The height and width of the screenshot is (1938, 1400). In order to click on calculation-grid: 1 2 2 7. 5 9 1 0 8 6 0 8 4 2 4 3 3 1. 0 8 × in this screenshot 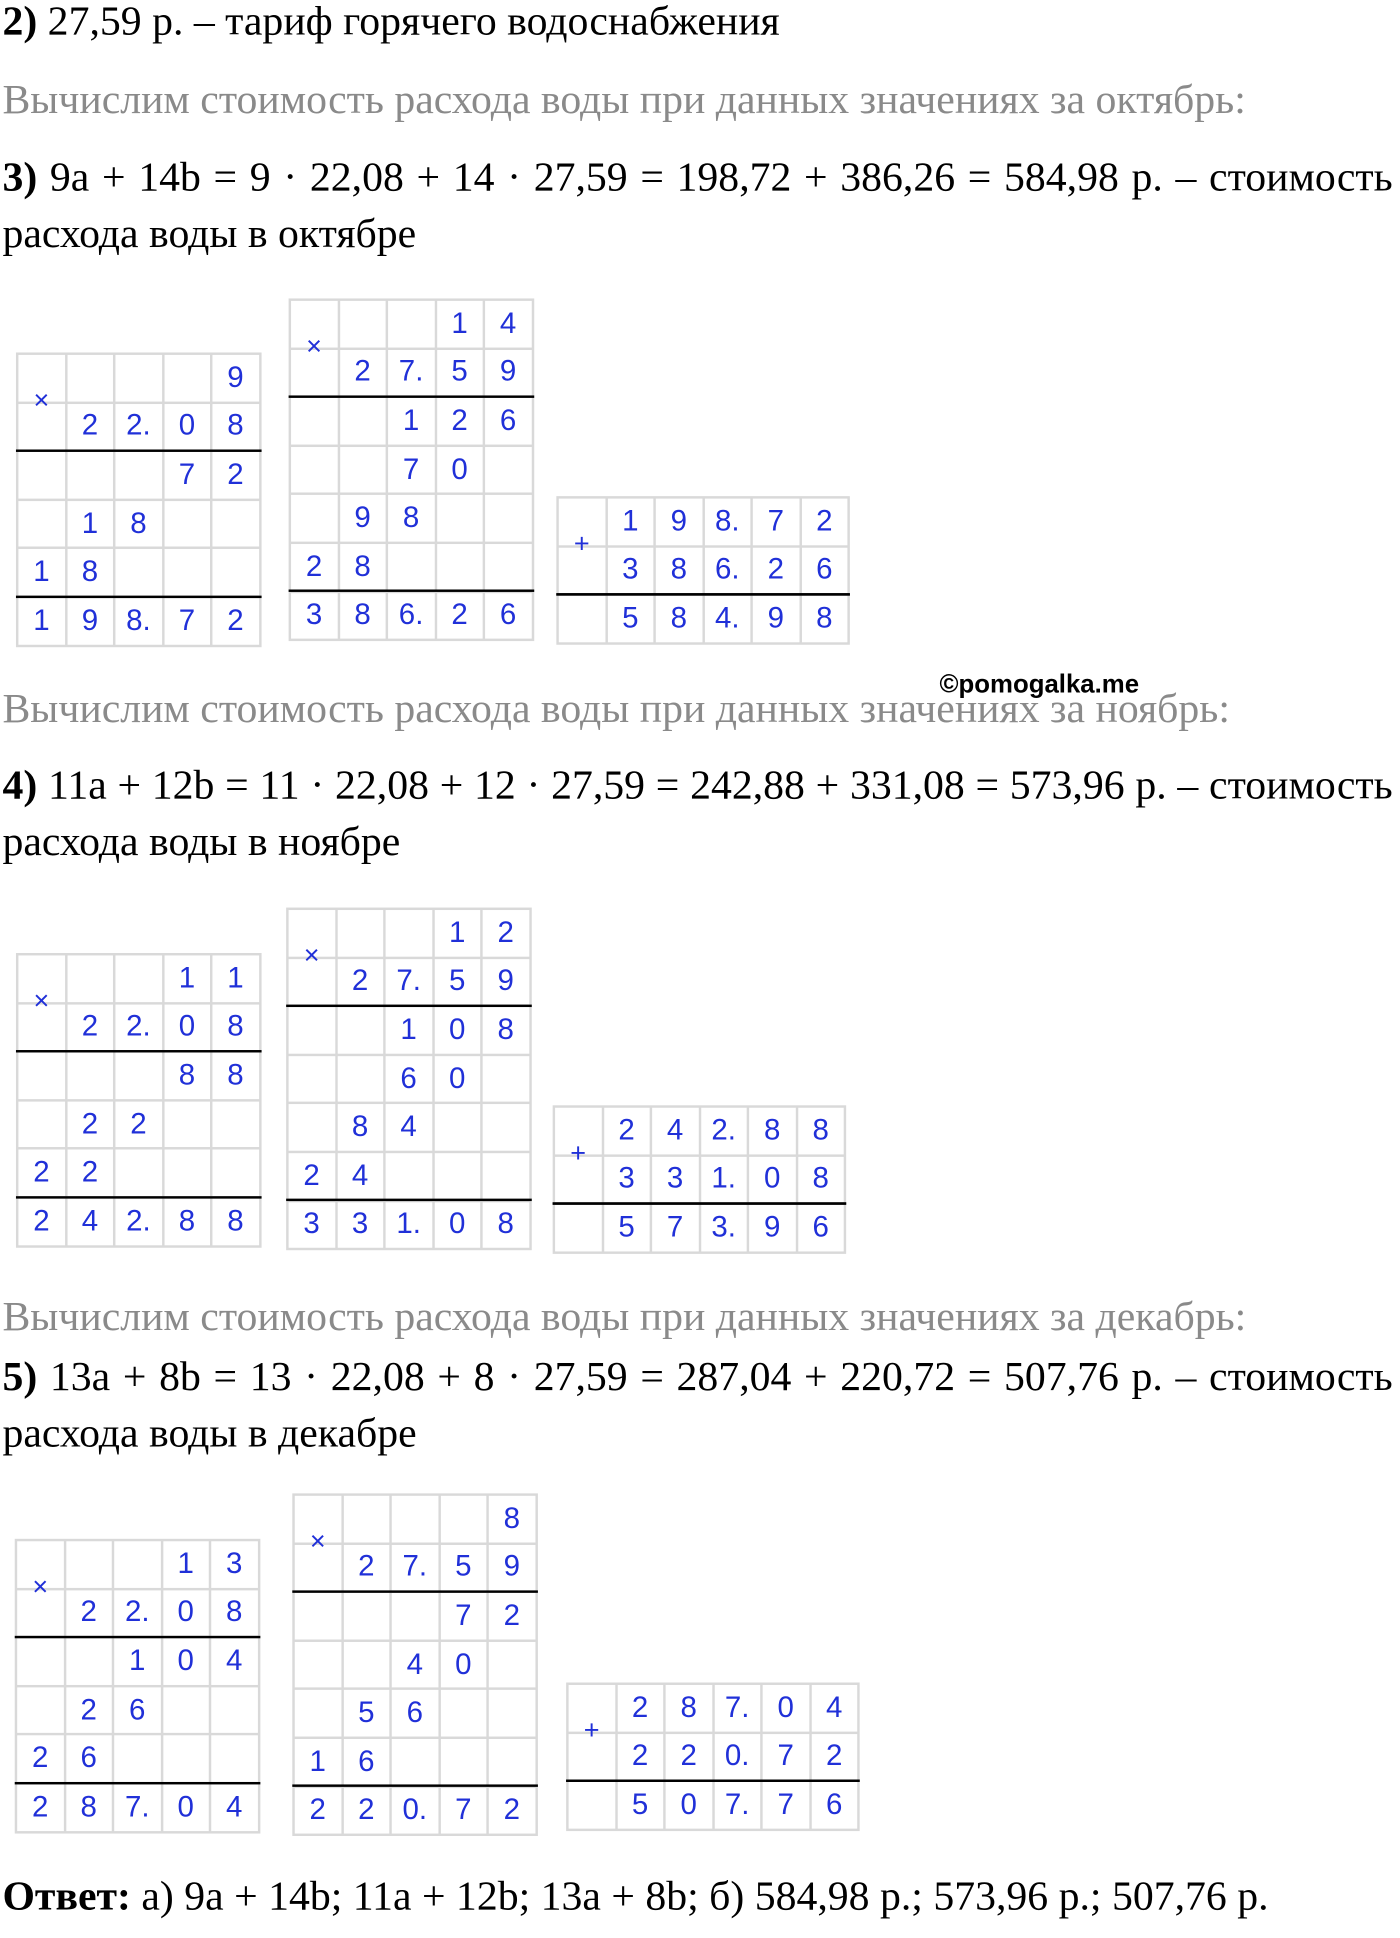, I will do `click(409, 1079)`.